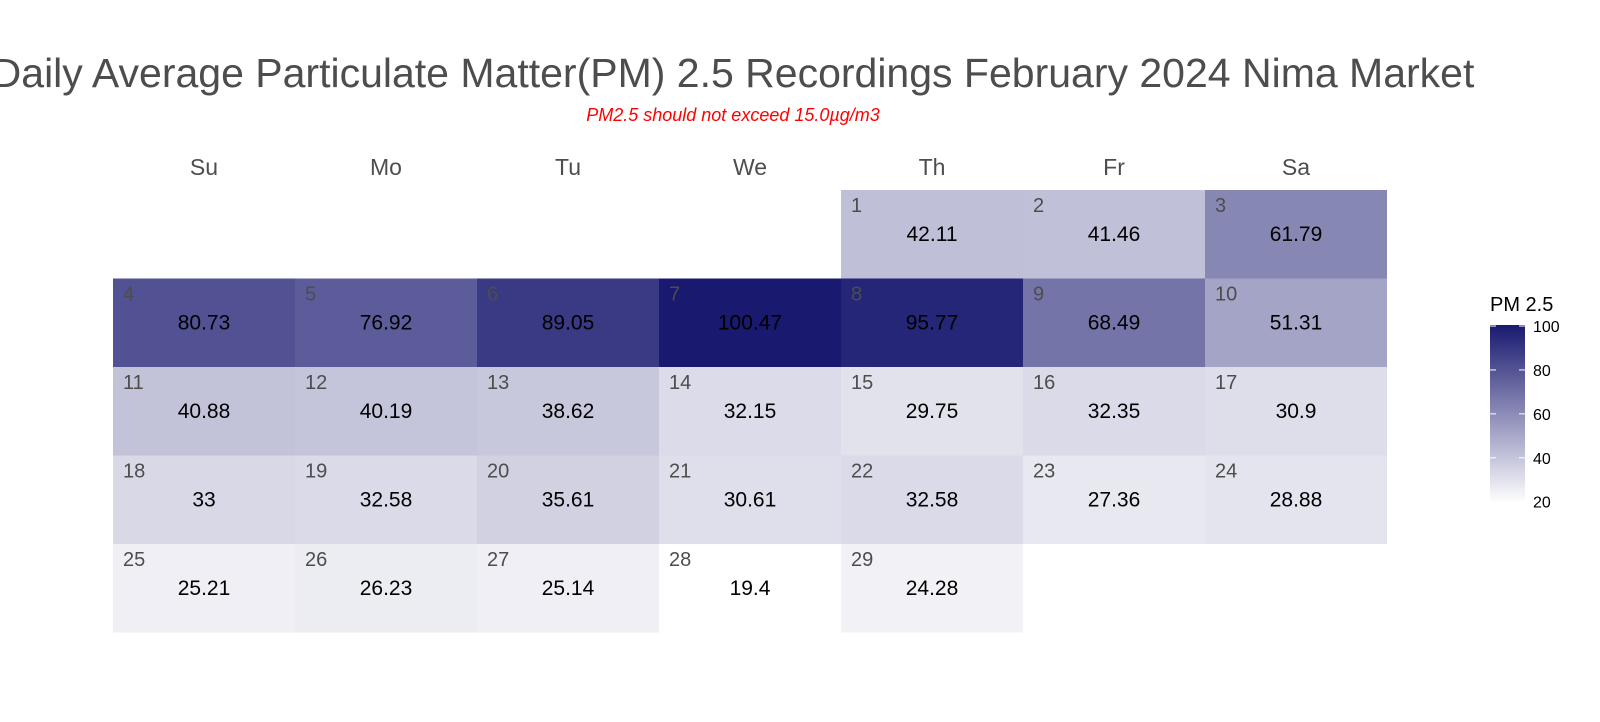 The width and height of the screenshot is (1600, 722). Describe the element at coordinates (856, 206) in the screenshot. I see `day-number-label: 1` at that location.